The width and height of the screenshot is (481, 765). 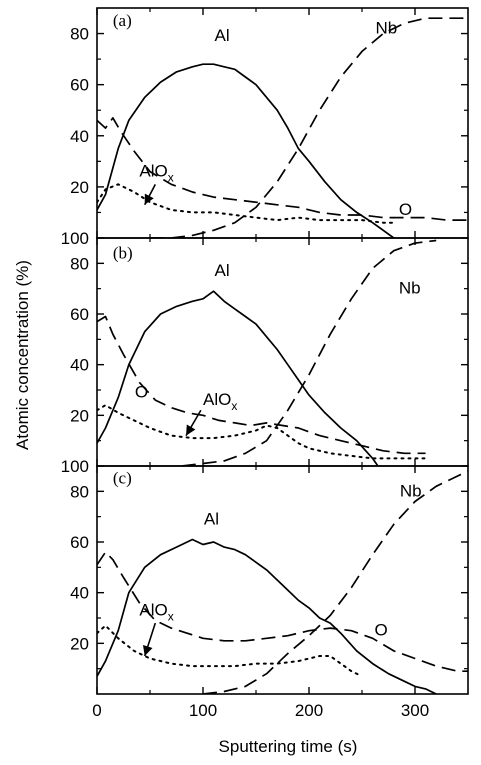 What do you see at coordinates (203, 710) in the screenshot?
I see `x-tick-label: 100` at bounding box center [203, 710].